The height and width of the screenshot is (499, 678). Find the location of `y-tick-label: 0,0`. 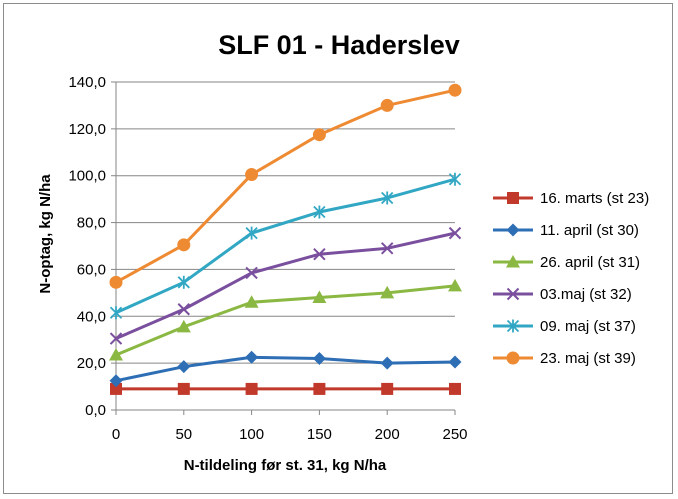

y-tick-label: 0,0 is located at coordinates (95, 410).